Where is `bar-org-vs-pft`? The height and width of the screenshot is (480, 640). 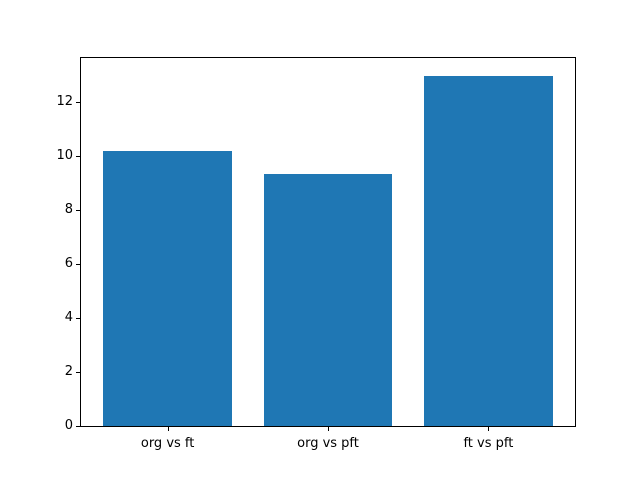
bar-org-vs-pft is located at coordinates (328, 299).